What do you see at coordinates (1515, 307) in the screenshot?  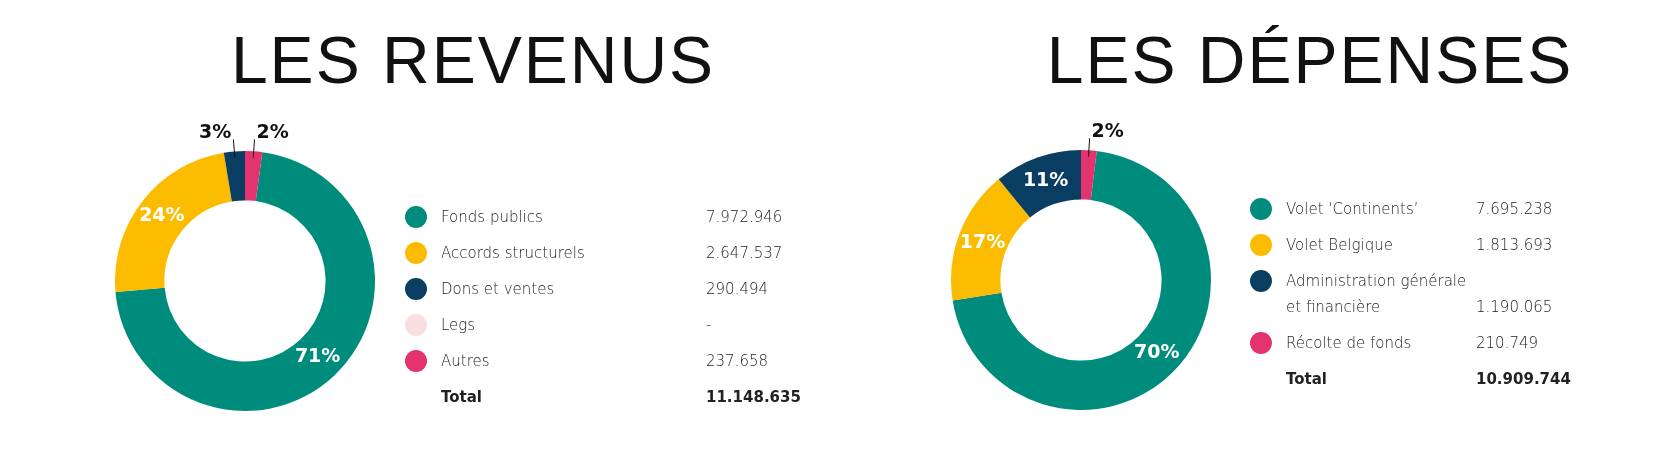 I see `data-label: 1.190.065` at bounding box center [1515, 307].